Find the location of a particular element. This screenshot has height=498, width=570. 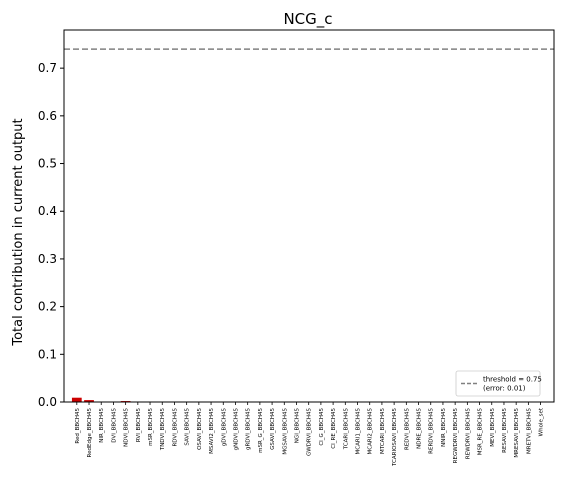

x-tick-label: RERDVI_BBCH45 is located at coordinates (432, 431).